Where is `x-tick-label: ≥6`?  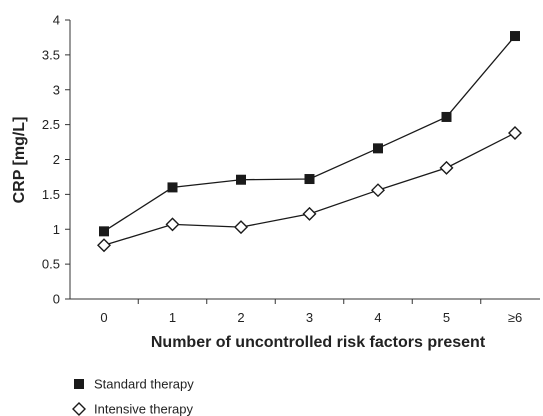 x-tick-label: ≥6 is located at coordinates (515, 317).